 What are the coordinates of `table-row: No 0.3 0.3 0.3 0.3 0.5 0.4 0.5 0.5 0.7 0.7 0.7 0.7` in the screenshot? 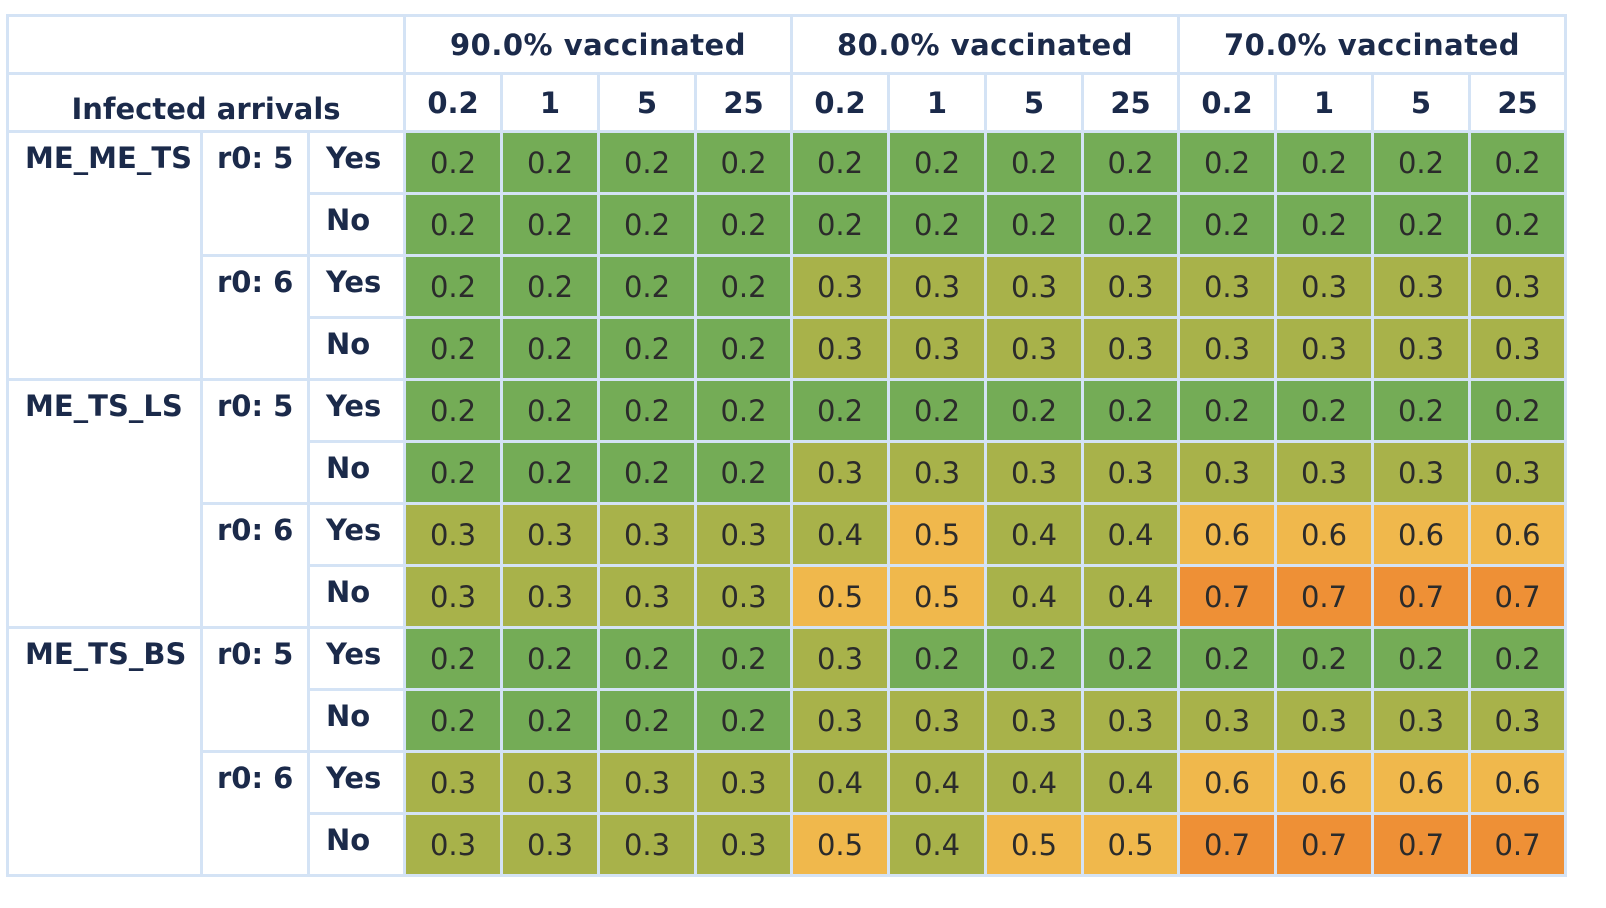 It's located at (787, 844).